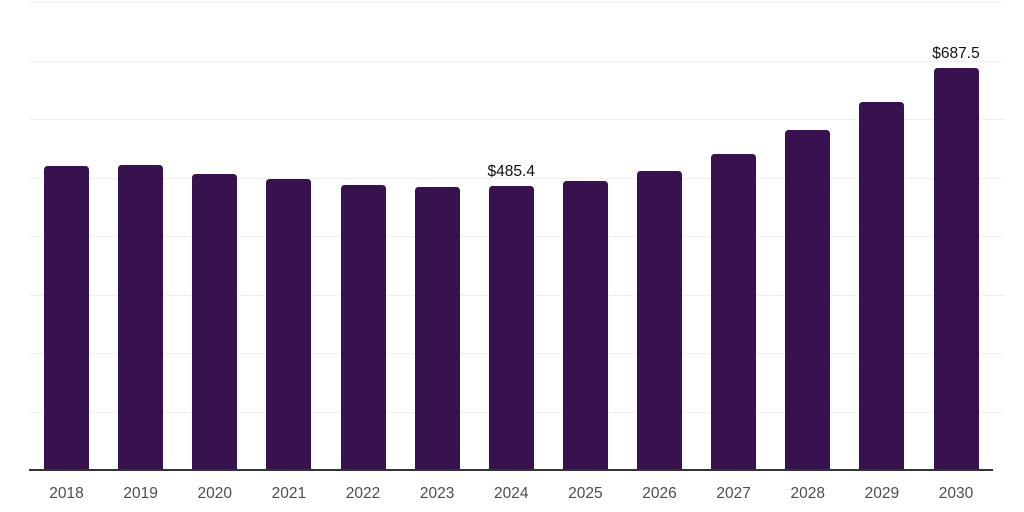 The width and height of the screenshot is (1024, 512). Describe the element at coordinates (289, 324) in the screenshot. I see `bar-2021` at that location.